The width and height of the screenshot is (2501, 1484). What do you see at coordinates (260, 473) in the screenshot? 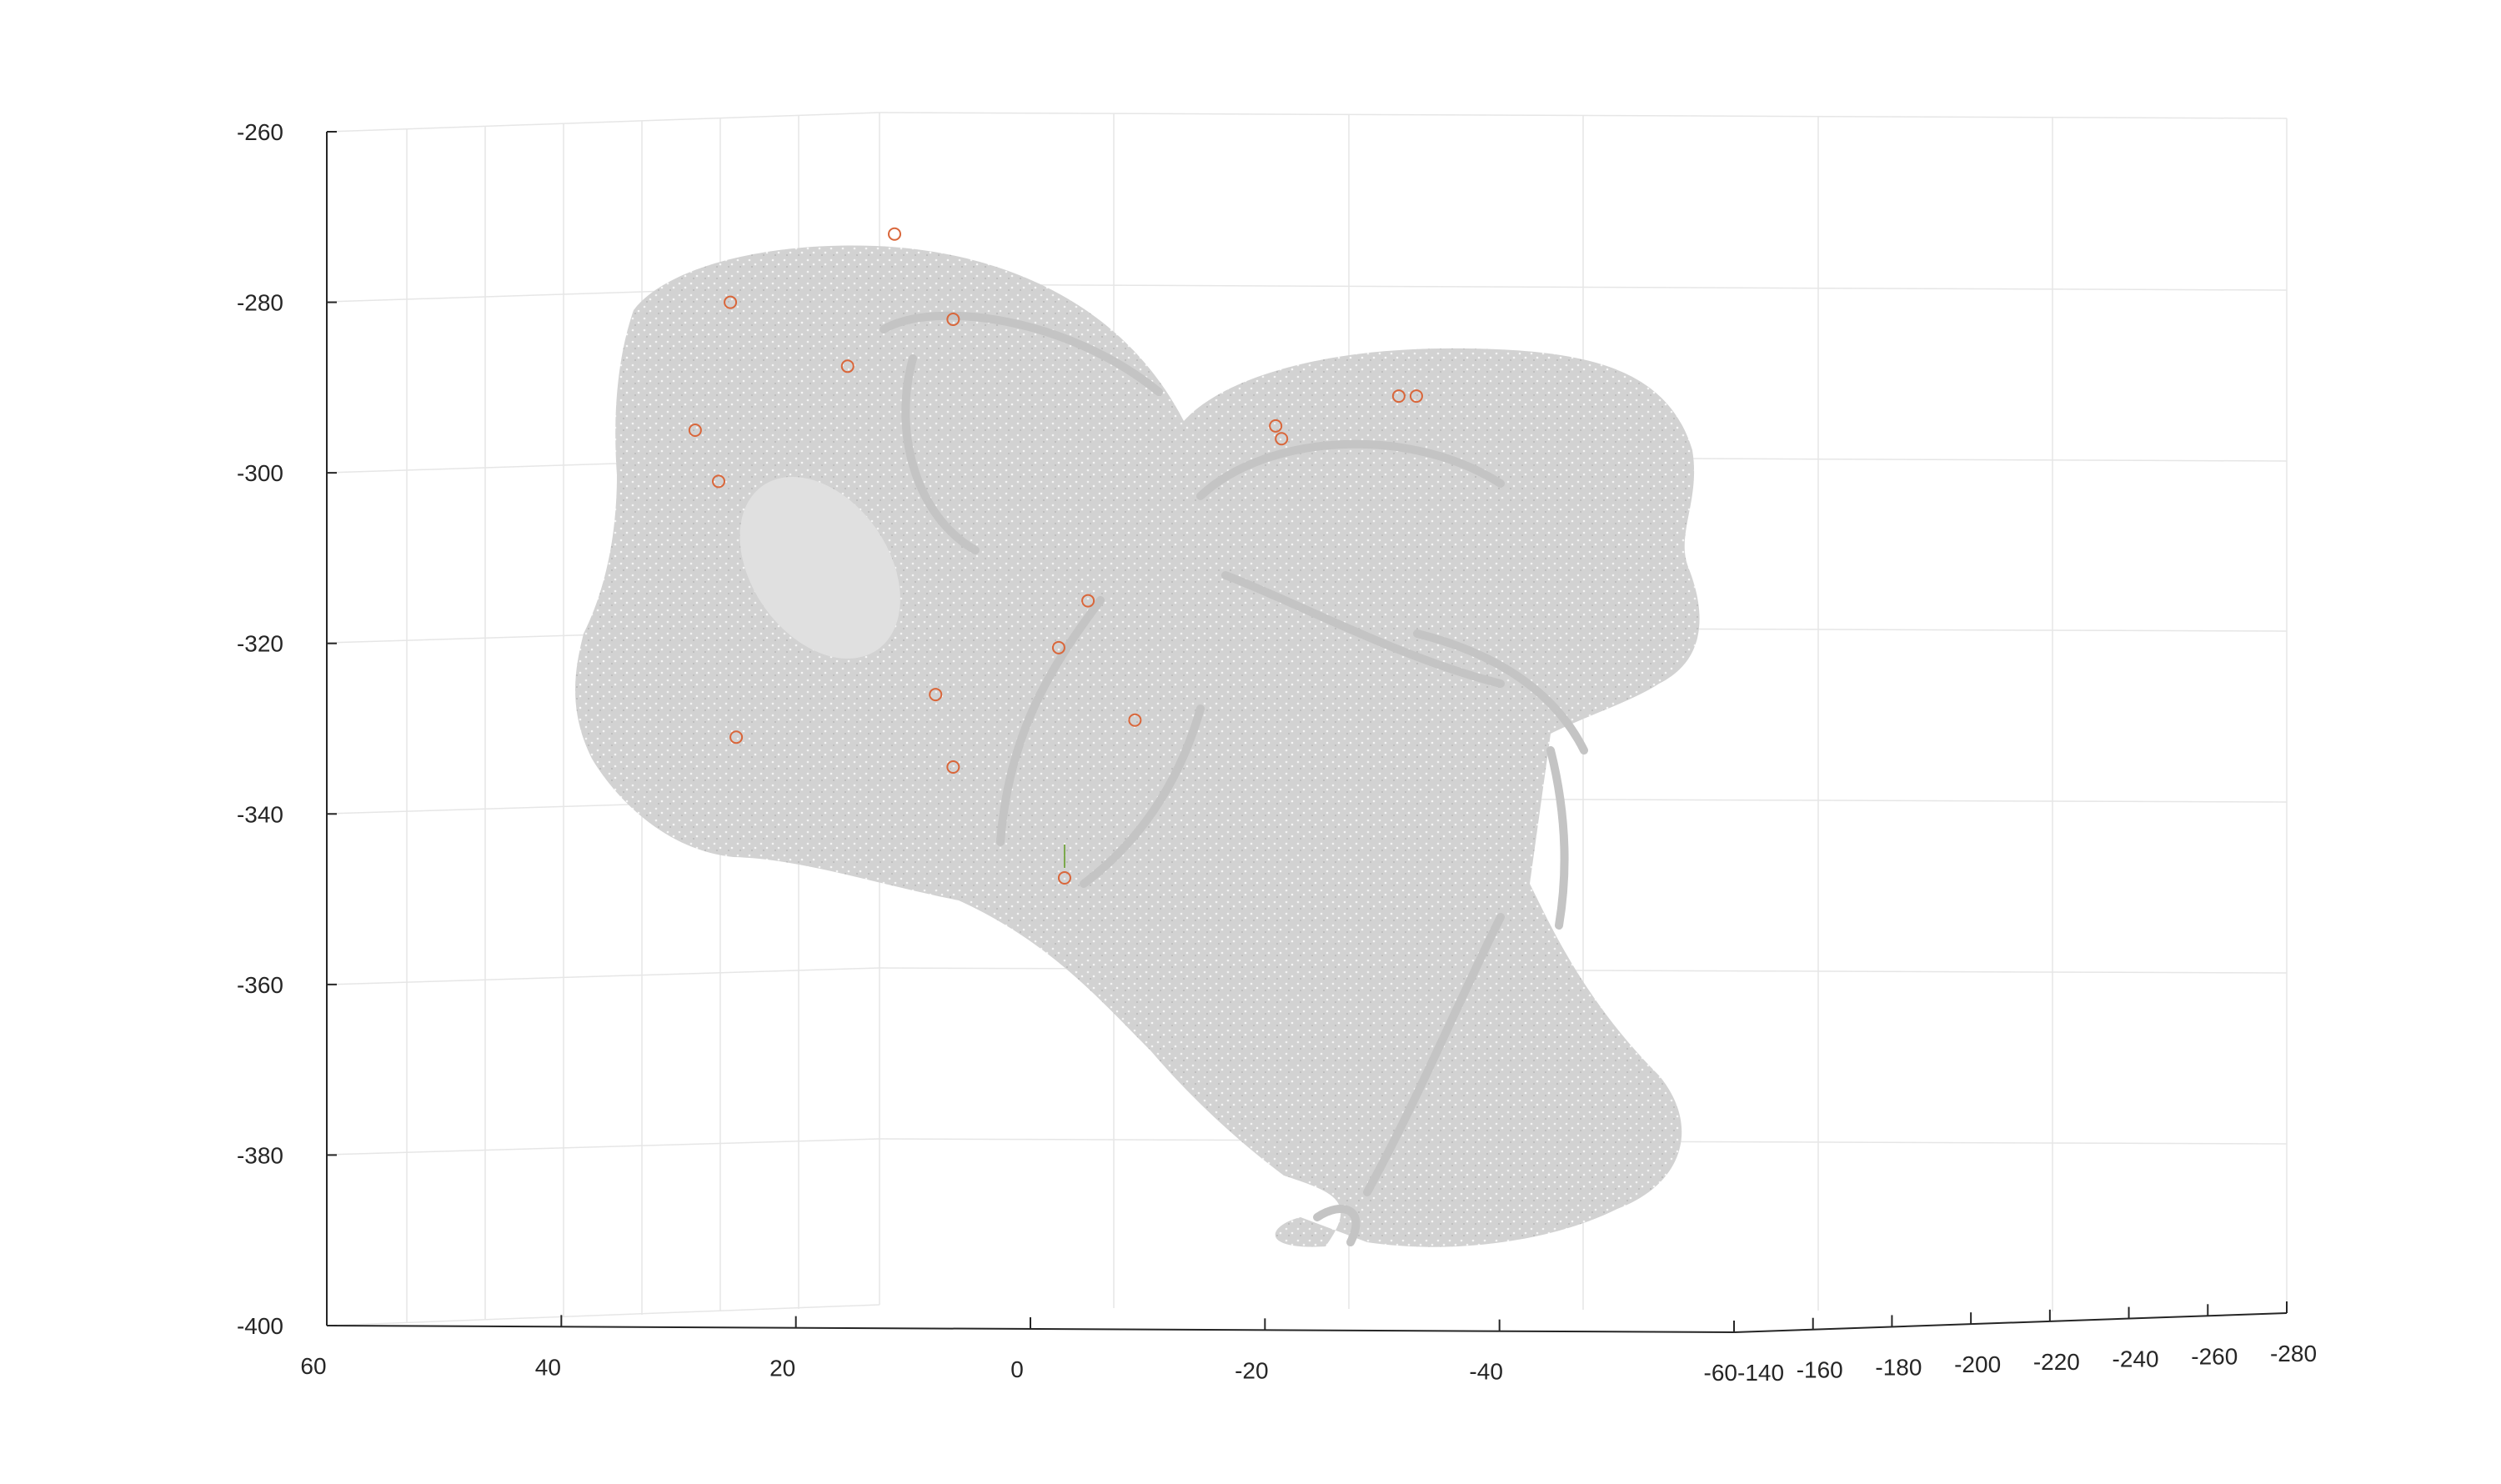
I see `z-tick-label: -300` at bounding box center [260, 473].